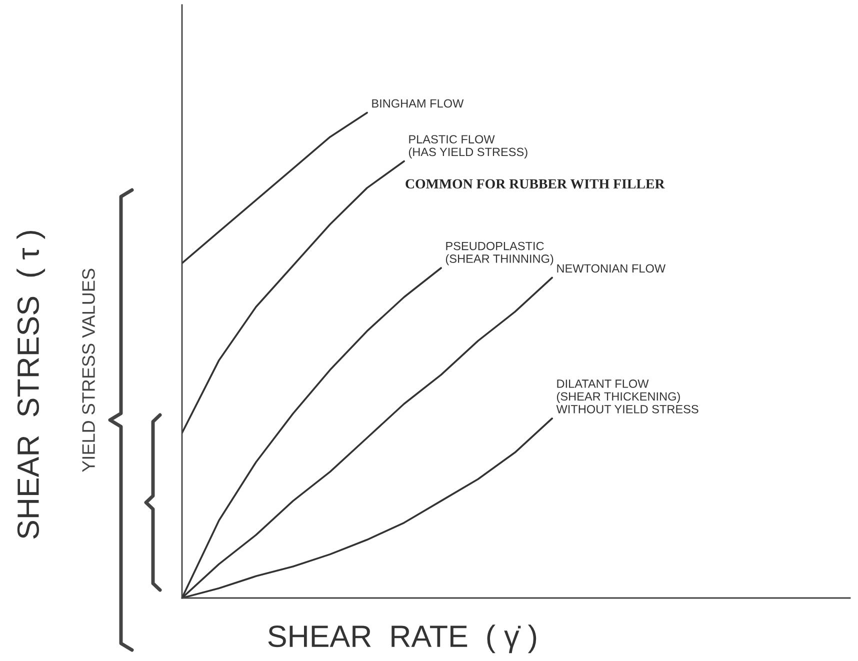  What do you see at coordinates (611, 268) in the screenshot?
I see `annotation: NEWTONIAN FLOW` at bounding box center [611, 268].